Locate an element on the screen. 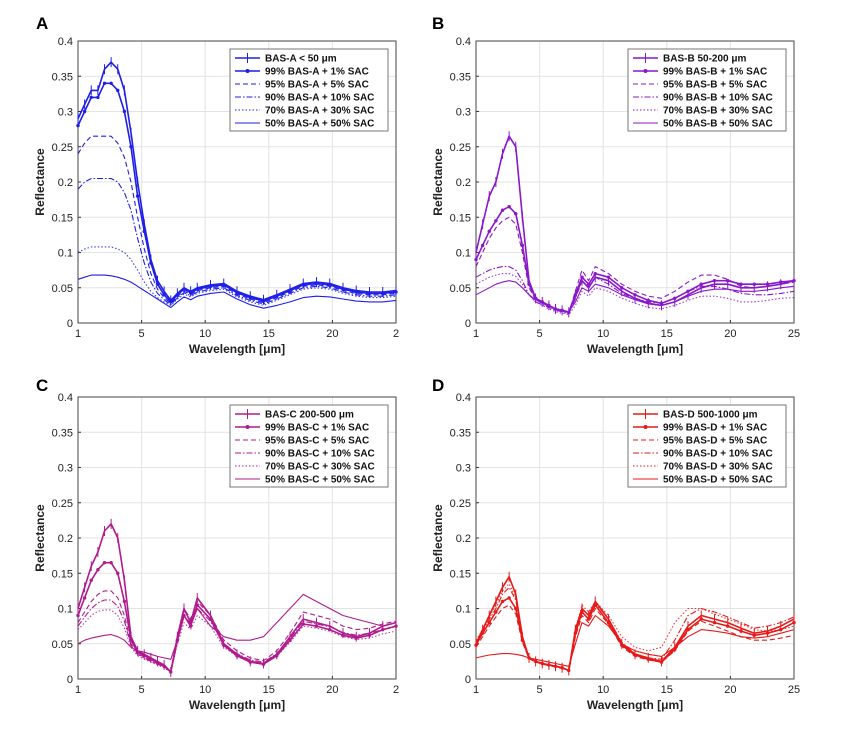 The height and width of the screenshot is (736, 841). y-tick-label: 0.15 is located at coordinates (62, 218).